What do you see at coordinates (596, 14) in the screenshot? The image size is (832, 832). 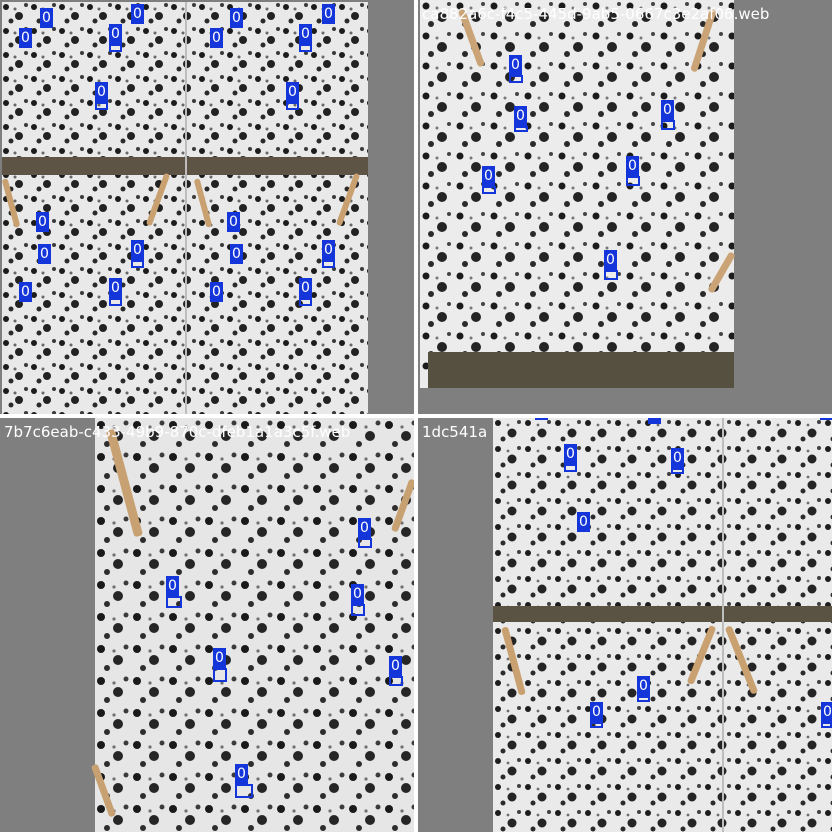 I see `image-filename: ca882a6c-f4c5-445d-9ab5-0667c3e2af06.web` at bounding box center [596, 14].